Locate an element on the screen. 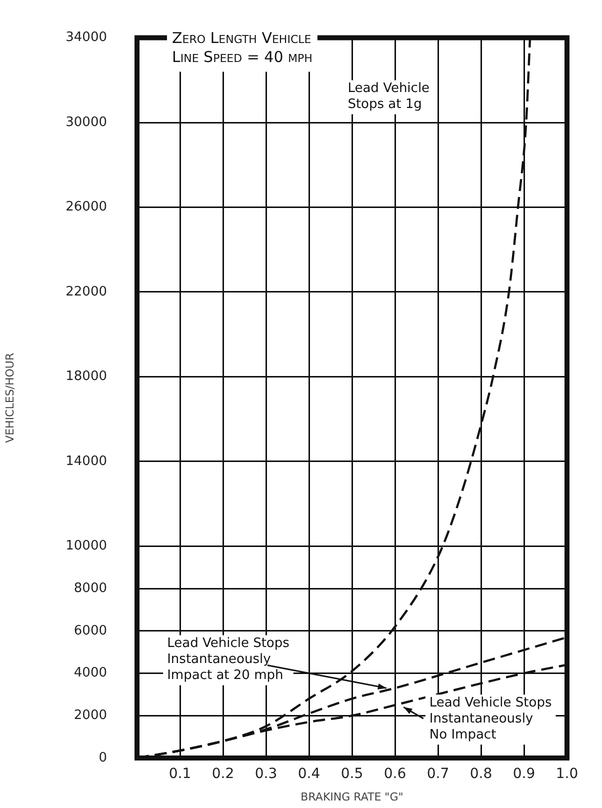 The width and height of the screenshot is (602, 808). y-tick-label: 30000 is located at coordinates (86, 122).